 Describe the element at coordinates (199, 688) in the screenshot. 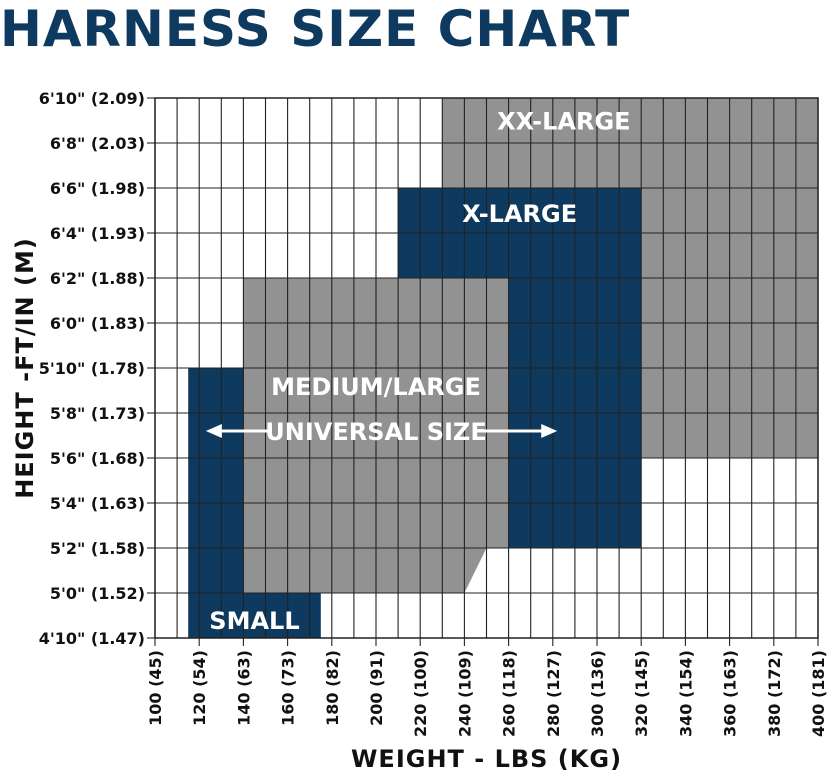

I see `x-tick-label: 120 (54)` at that location.